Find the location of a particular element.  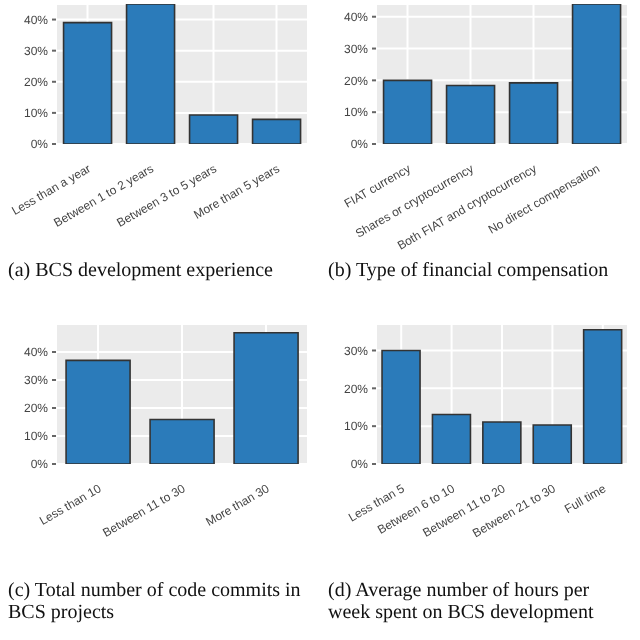

text: (c) Total number of code commits in BCS projects is located at coordinates (154, 602).